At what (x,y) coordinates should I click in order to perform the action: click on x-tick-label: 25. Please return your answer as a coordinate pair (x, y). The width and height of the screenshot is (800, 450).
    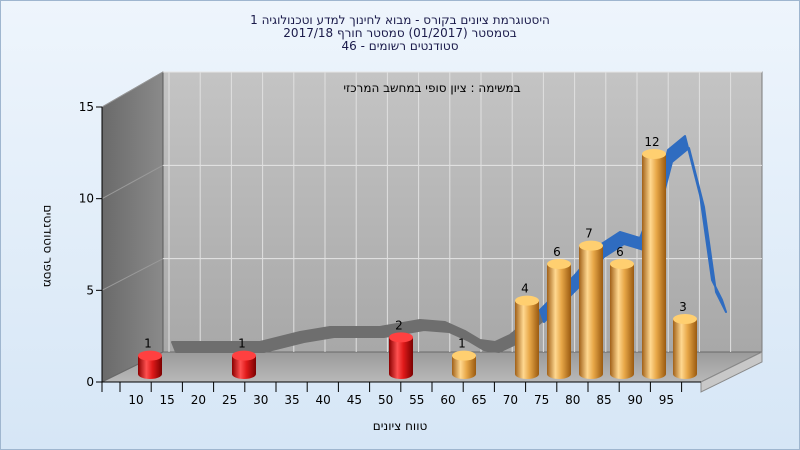
    Looking at the image, I should click on (229, 400).